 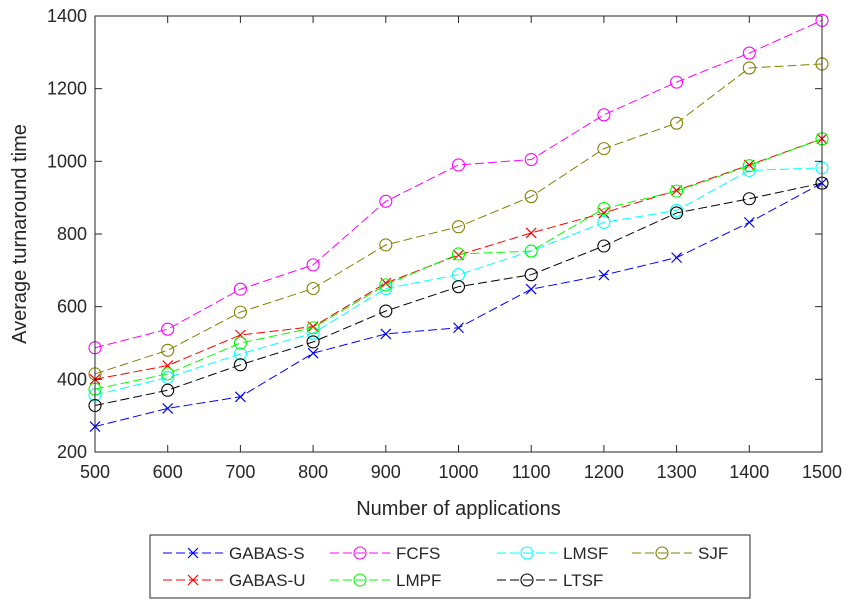 I want to click on legend-item-gabas-s: GABAS-S, so click(x=234, y=553).